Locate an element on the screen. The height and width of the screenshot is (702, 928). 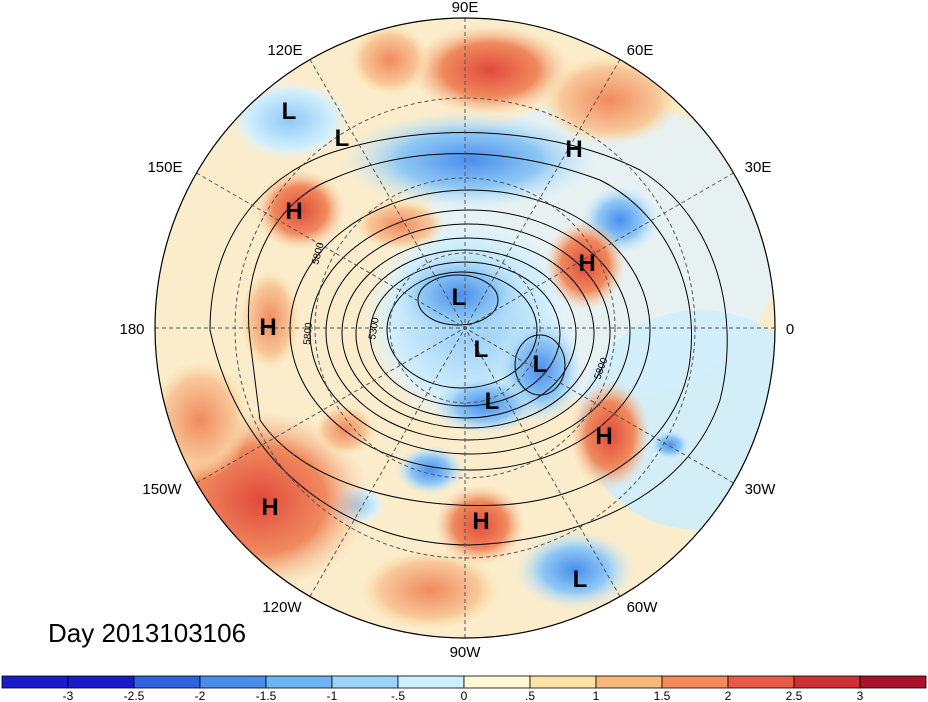
lon-label: 120W is located at coordinates (282, 607).